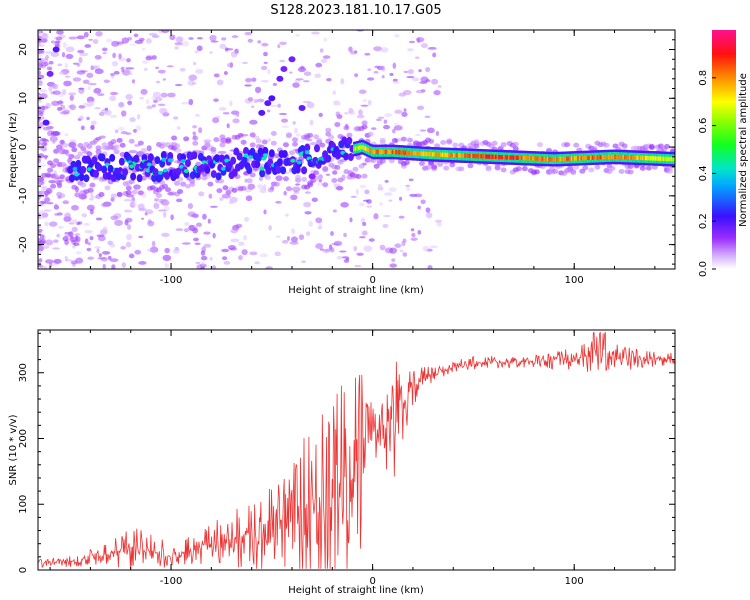  I want to click on y-tick-label: 10, so click(23, 98).